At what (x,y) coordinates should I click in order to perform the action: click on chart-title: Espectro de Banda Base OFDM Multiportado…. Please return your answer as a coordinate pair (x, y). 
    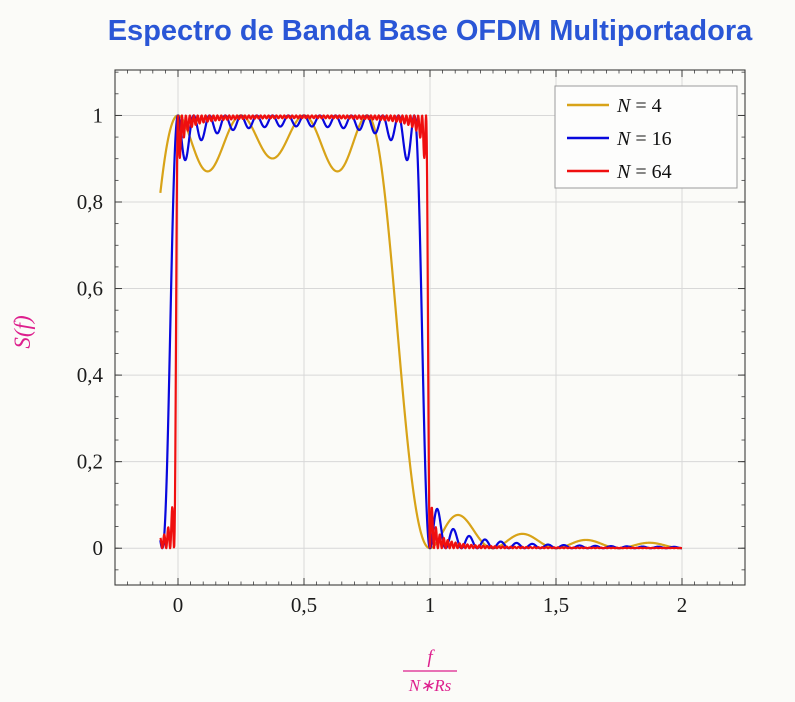
    Looking at the image, I should click on (430, 31).